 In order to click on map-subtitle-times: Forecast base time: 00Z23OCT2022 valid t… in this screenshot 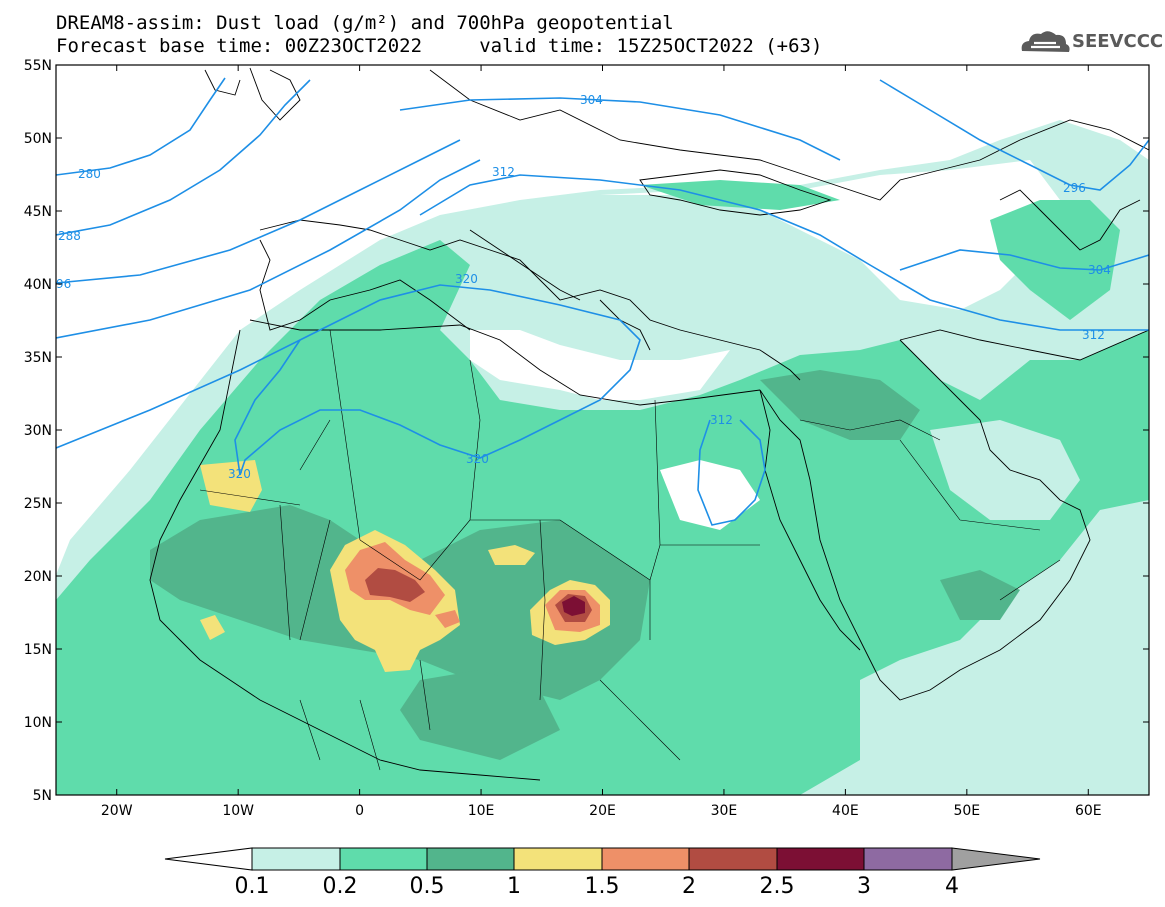, I will do `click(439, 46)`.